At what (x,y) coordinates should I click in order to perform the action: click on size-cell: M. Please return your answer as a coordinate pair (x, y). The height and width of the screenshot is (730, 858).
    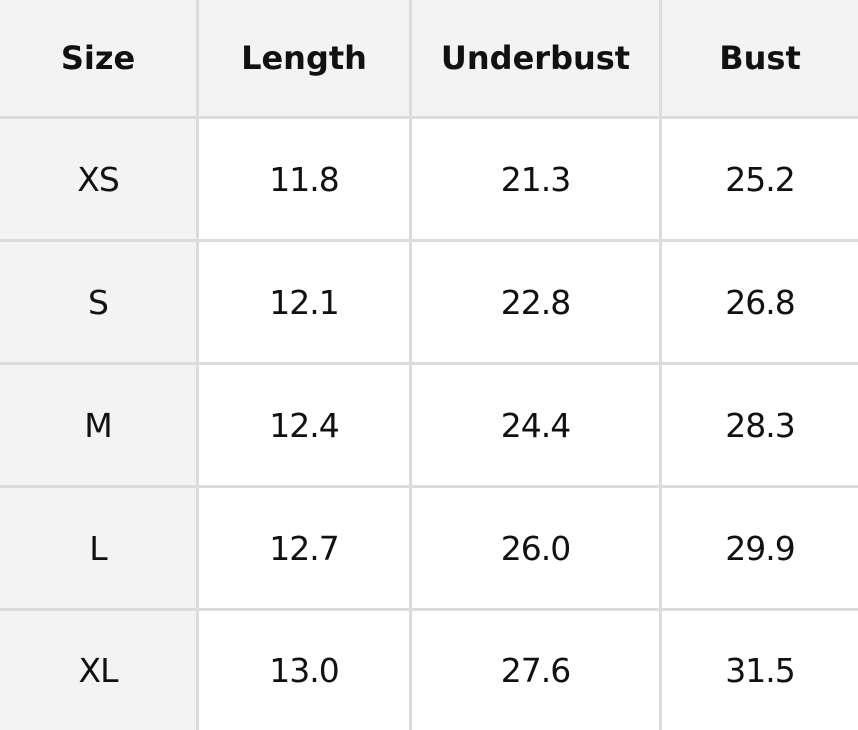
    Looking at the image, I should click on (98, 425).